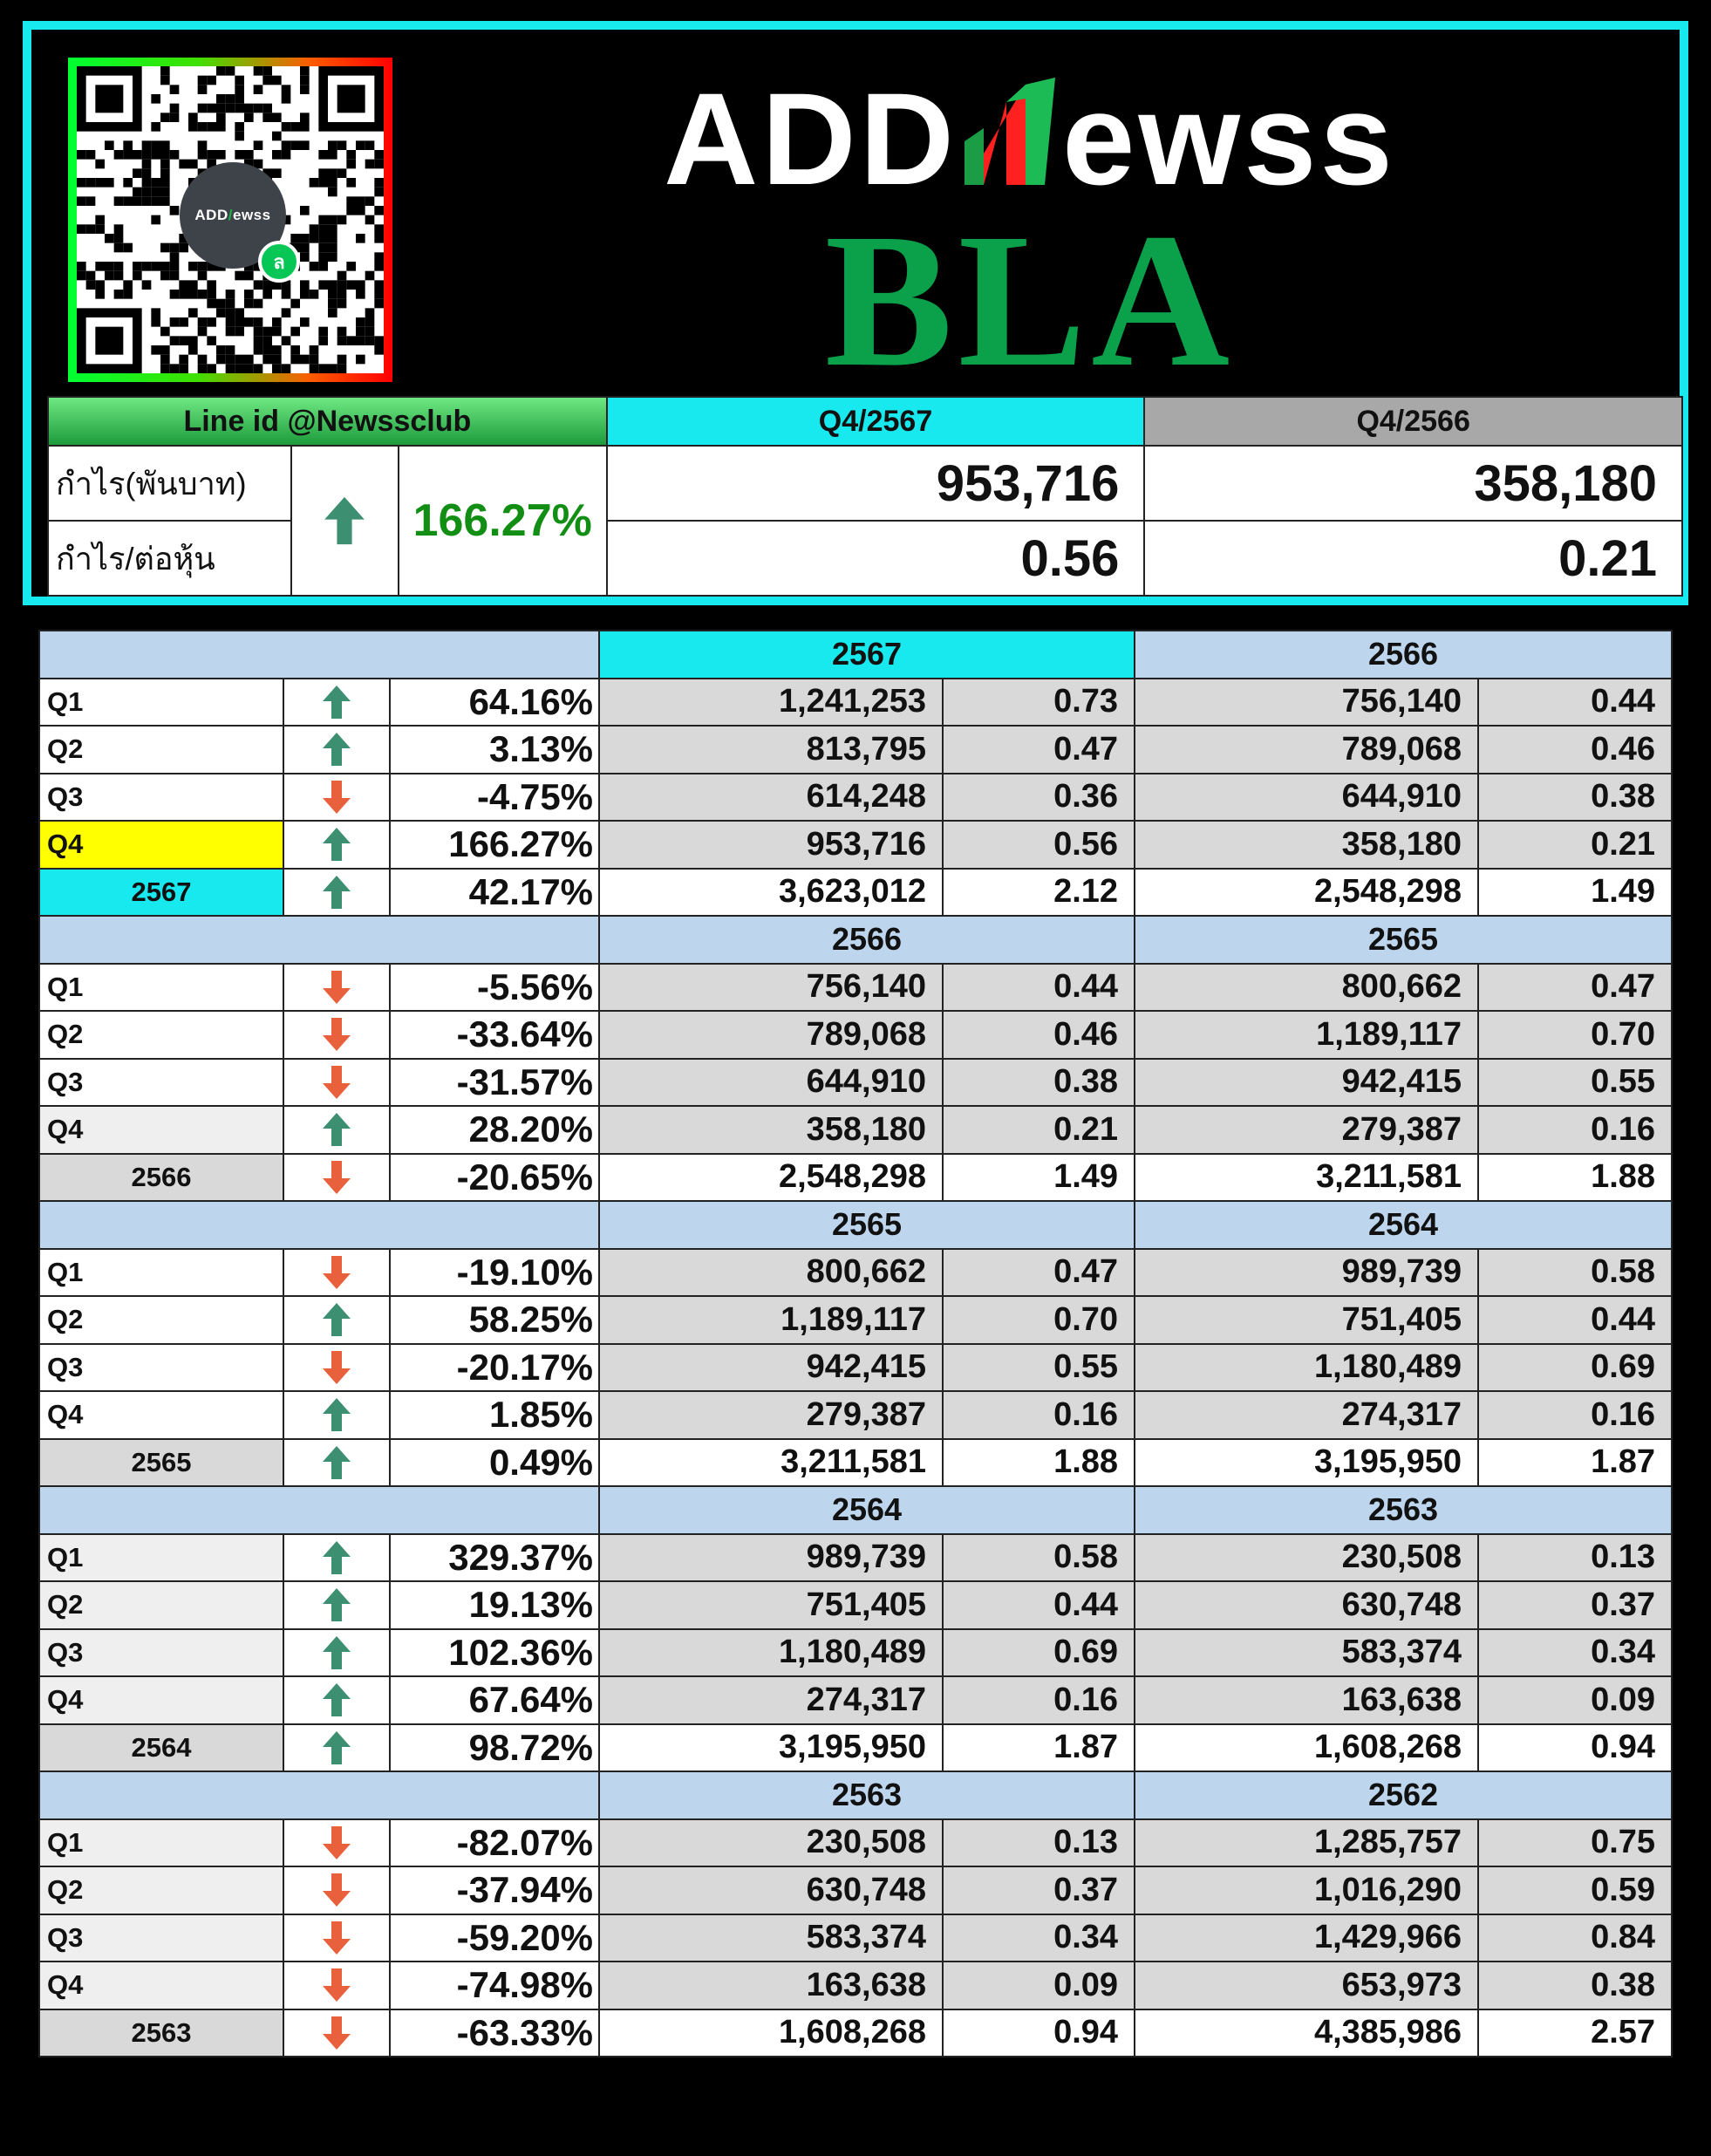  Describe the element at coordinates (327, 421) in the screenshot. I see `line-id-label: Line id @Newssclub` at that location.